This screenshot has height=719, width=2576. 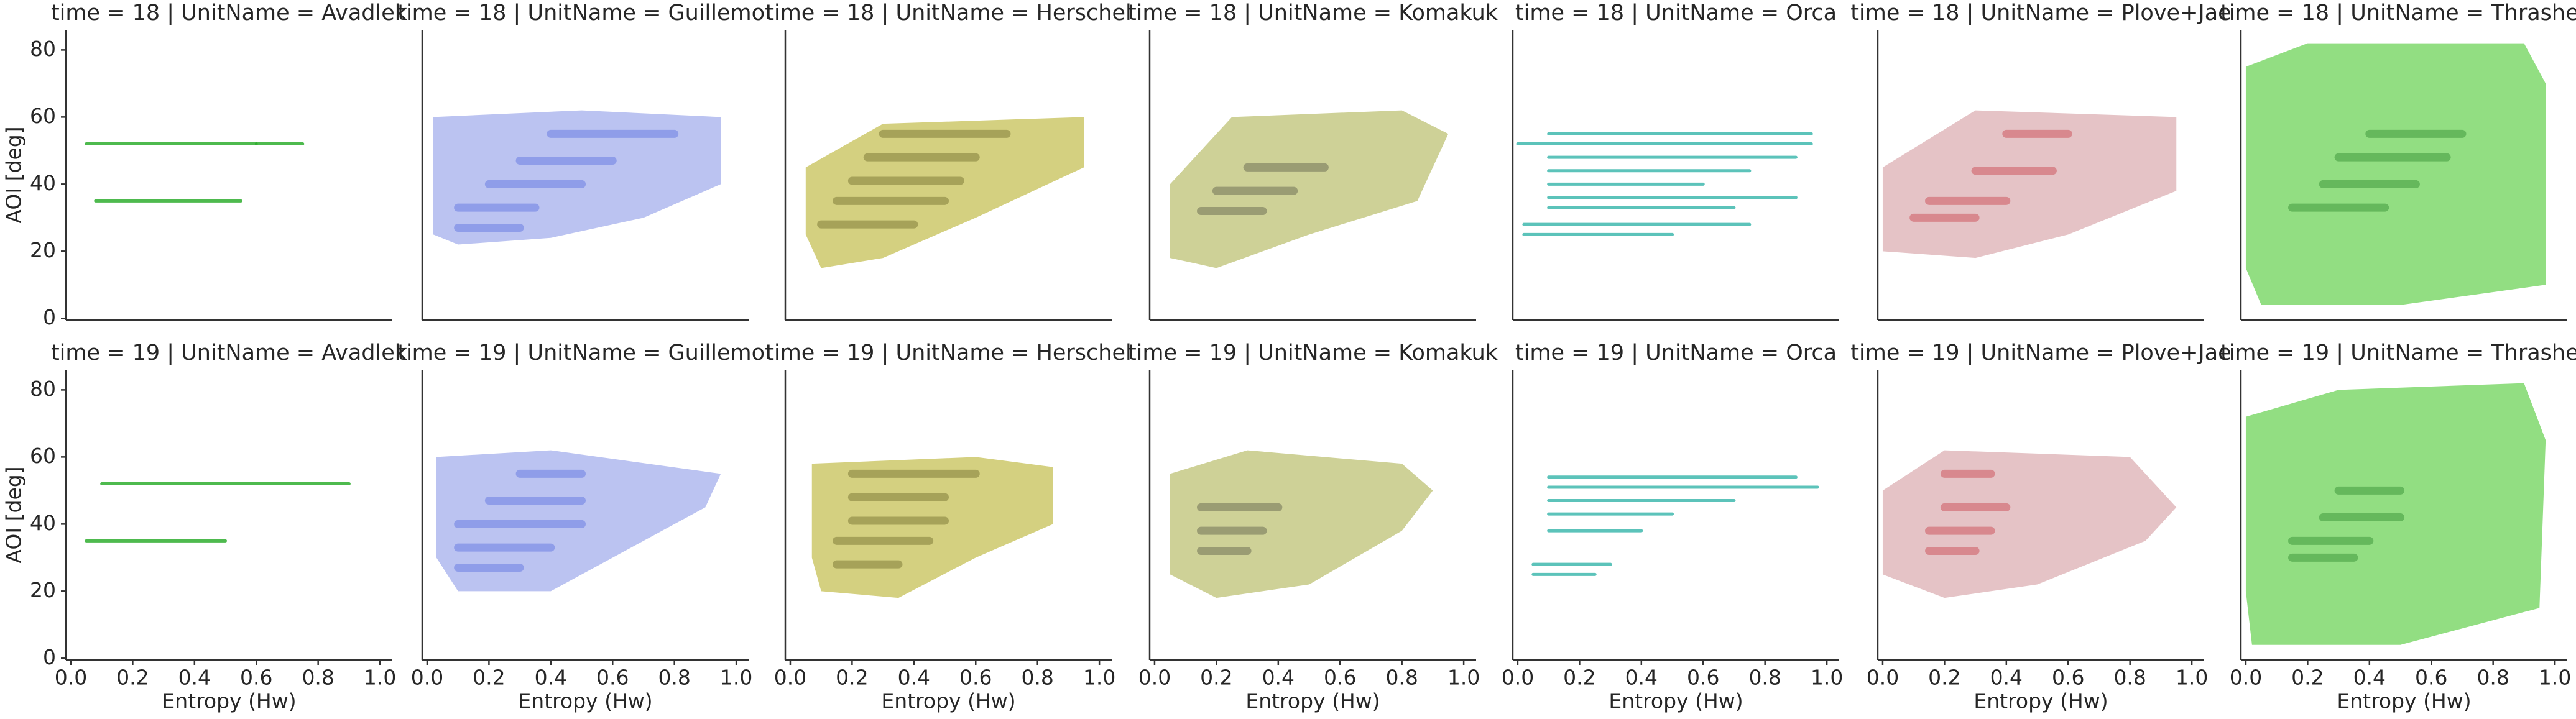 I want to click on panel: time = 18 | UnitName = Herschel, so click(x=948, y=161).